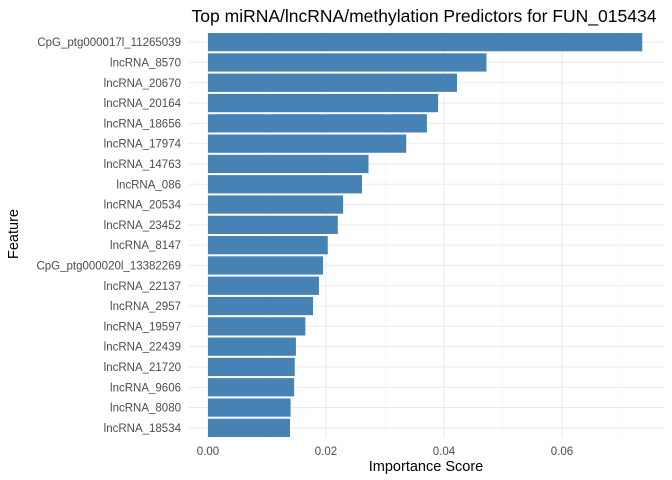 This screenshot has height=480, width=672. Describe the element at coordinates (108, 266) in the screenshot. I see `category-label: CpG_ptg000020l_13382269` at that location.